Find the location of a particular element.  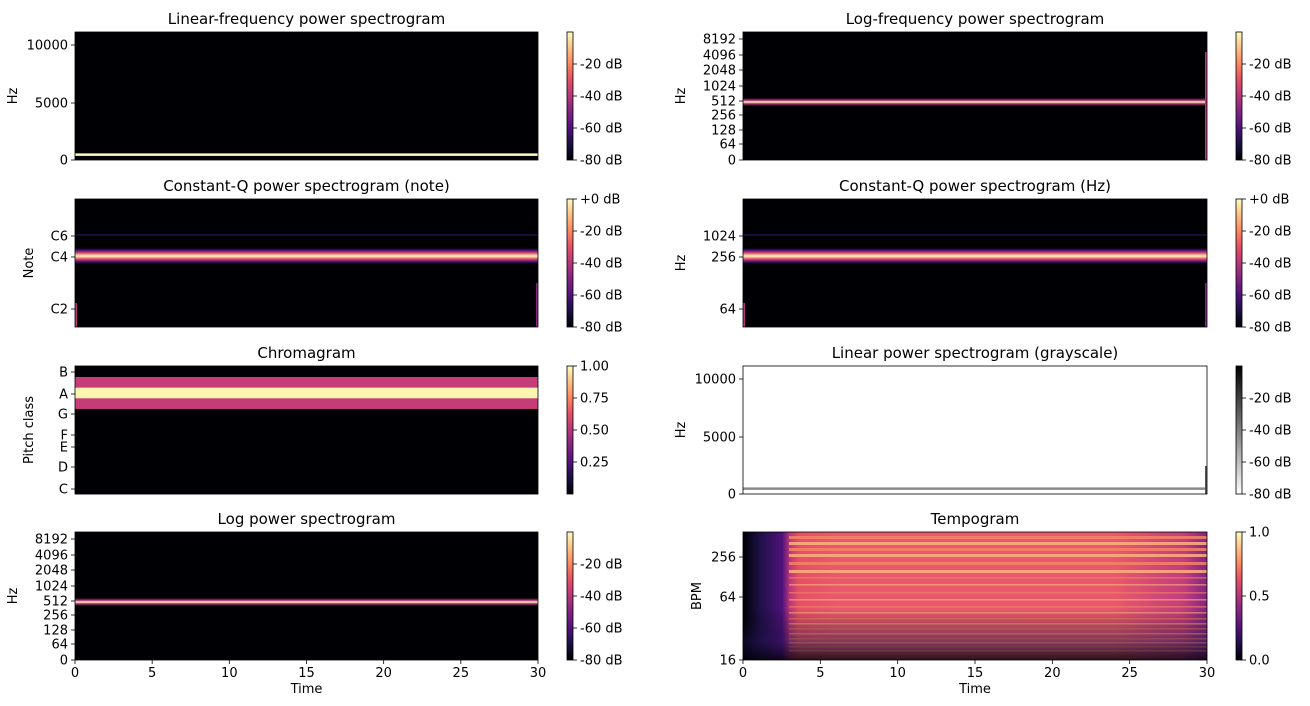

colorbar-tick-label: 0.5 is located at coordinates (1259, 597).